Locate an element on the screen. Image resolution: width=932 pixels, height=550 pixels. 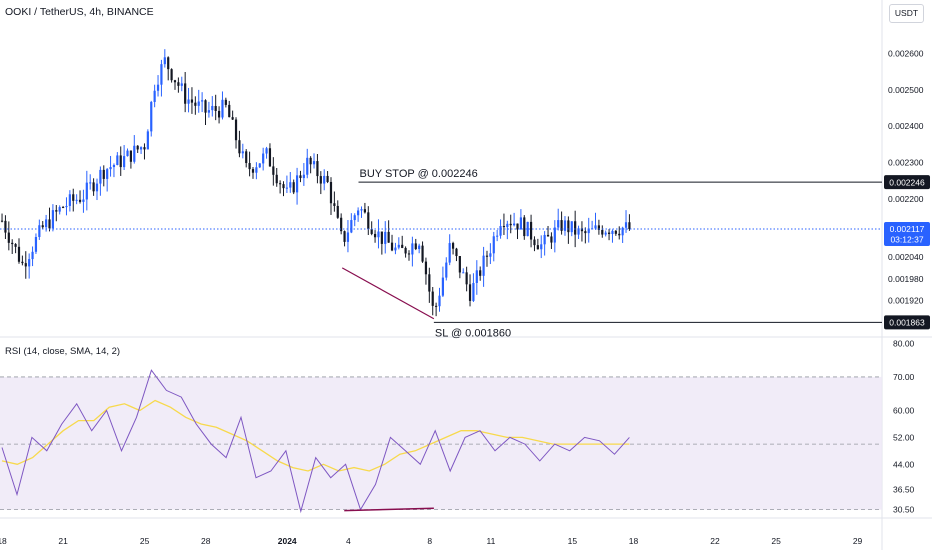
time-axis-tick: 15 is located at coordinates (573, 541).